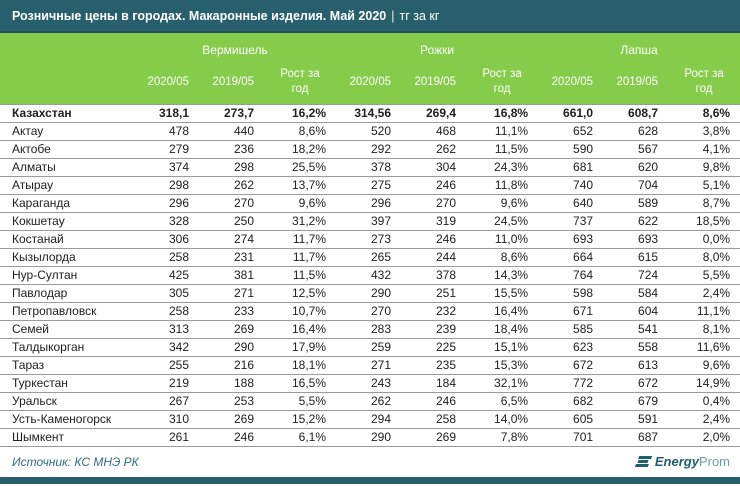 This screenshot has width=740, height=486. I want to click on city-cell: Тараз, so click(67, 364).